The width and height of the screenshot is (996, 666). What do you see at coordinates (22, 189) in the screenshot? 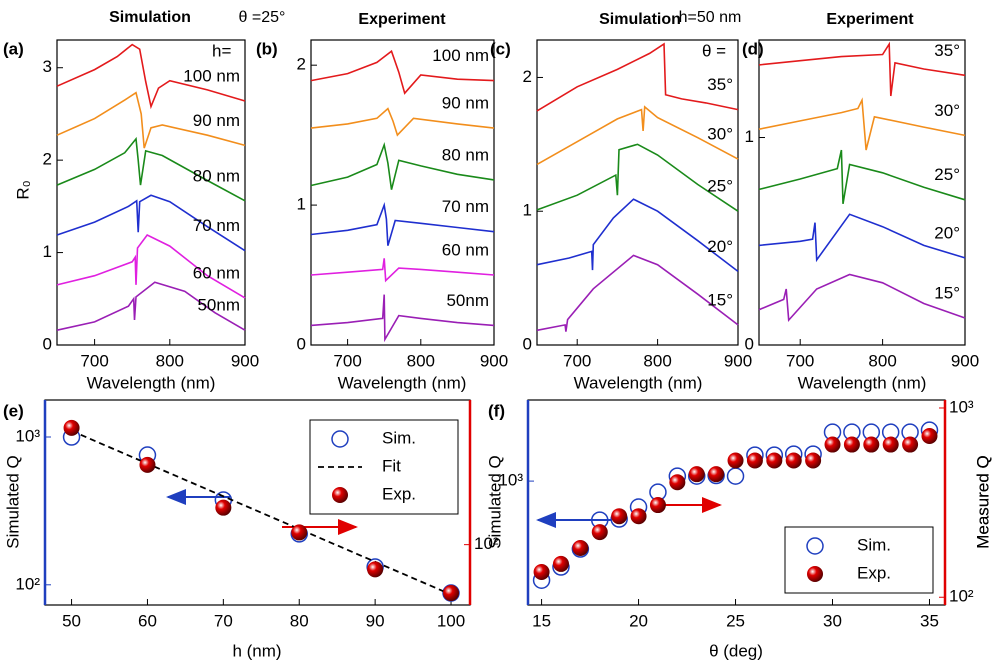
I see `y-axis-title: R₀` at bounding box center [22, 189].